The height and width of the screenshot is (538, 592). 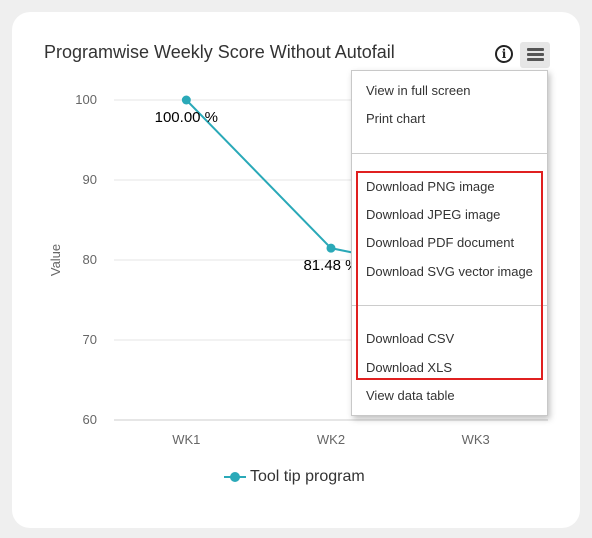 I want to click on menu-item-view-data-table: View data table, so click(x=410, y=395).